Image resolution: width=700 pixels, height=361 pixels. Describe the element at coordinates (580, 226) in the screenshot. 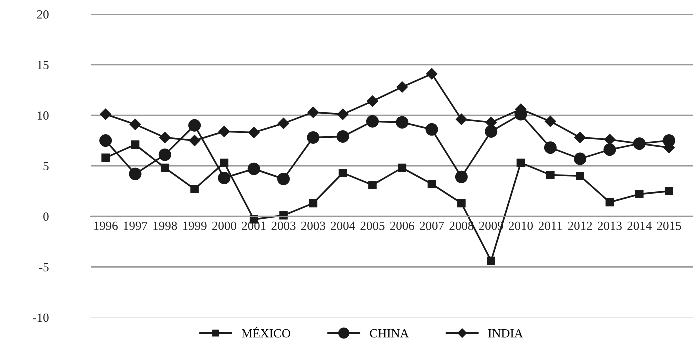

I see `x-tick-label: 2012` at that location.